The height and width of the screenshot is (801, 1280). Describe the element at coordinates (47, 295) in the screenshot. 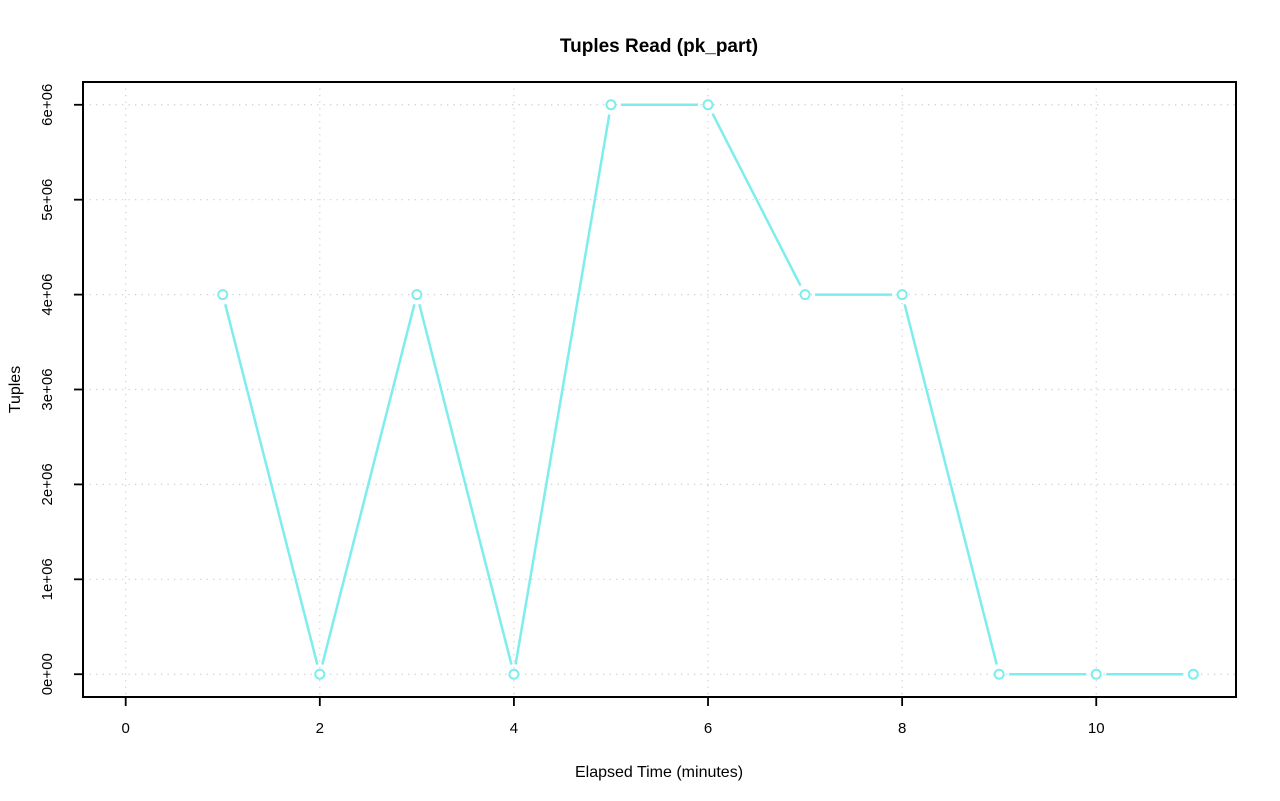

I see `y-tick-label: 4e+06` at that location.